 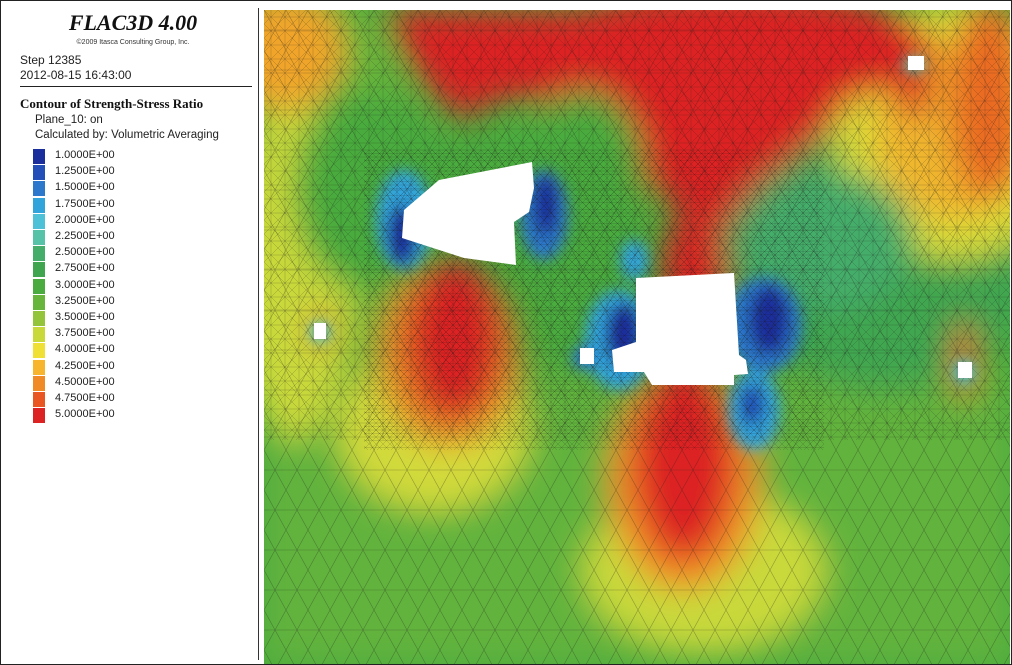 What do you see at coordinates (51, 60) in the screenshot?
I see `step-label: Step 12385` at bounding box center [51, 60].